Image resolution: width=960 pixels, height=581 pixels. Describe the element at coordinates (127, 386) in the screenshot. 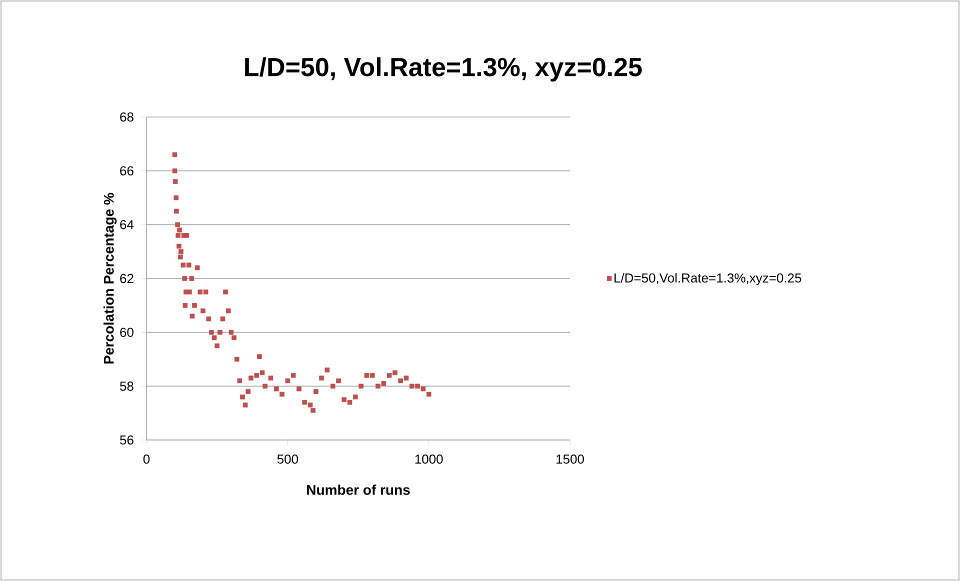

I see `y-tick-label: 58` at that location.